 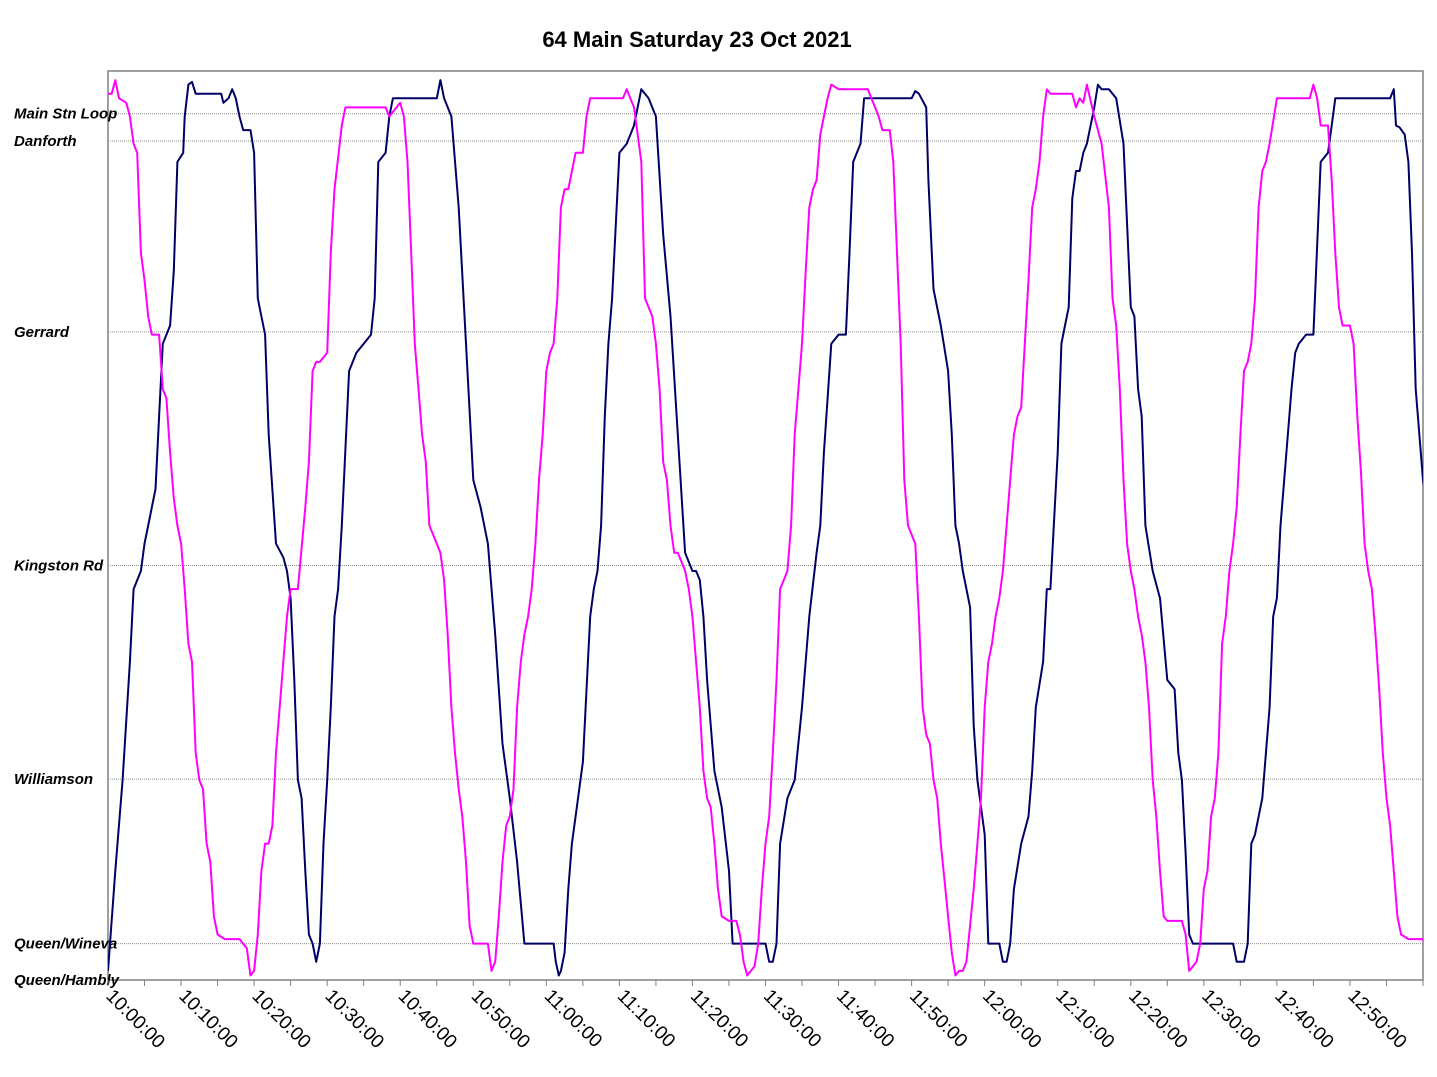 I want to click on chart-title: 64 Main Saturday 23 Oct 2021, so click(x=696, y=39).